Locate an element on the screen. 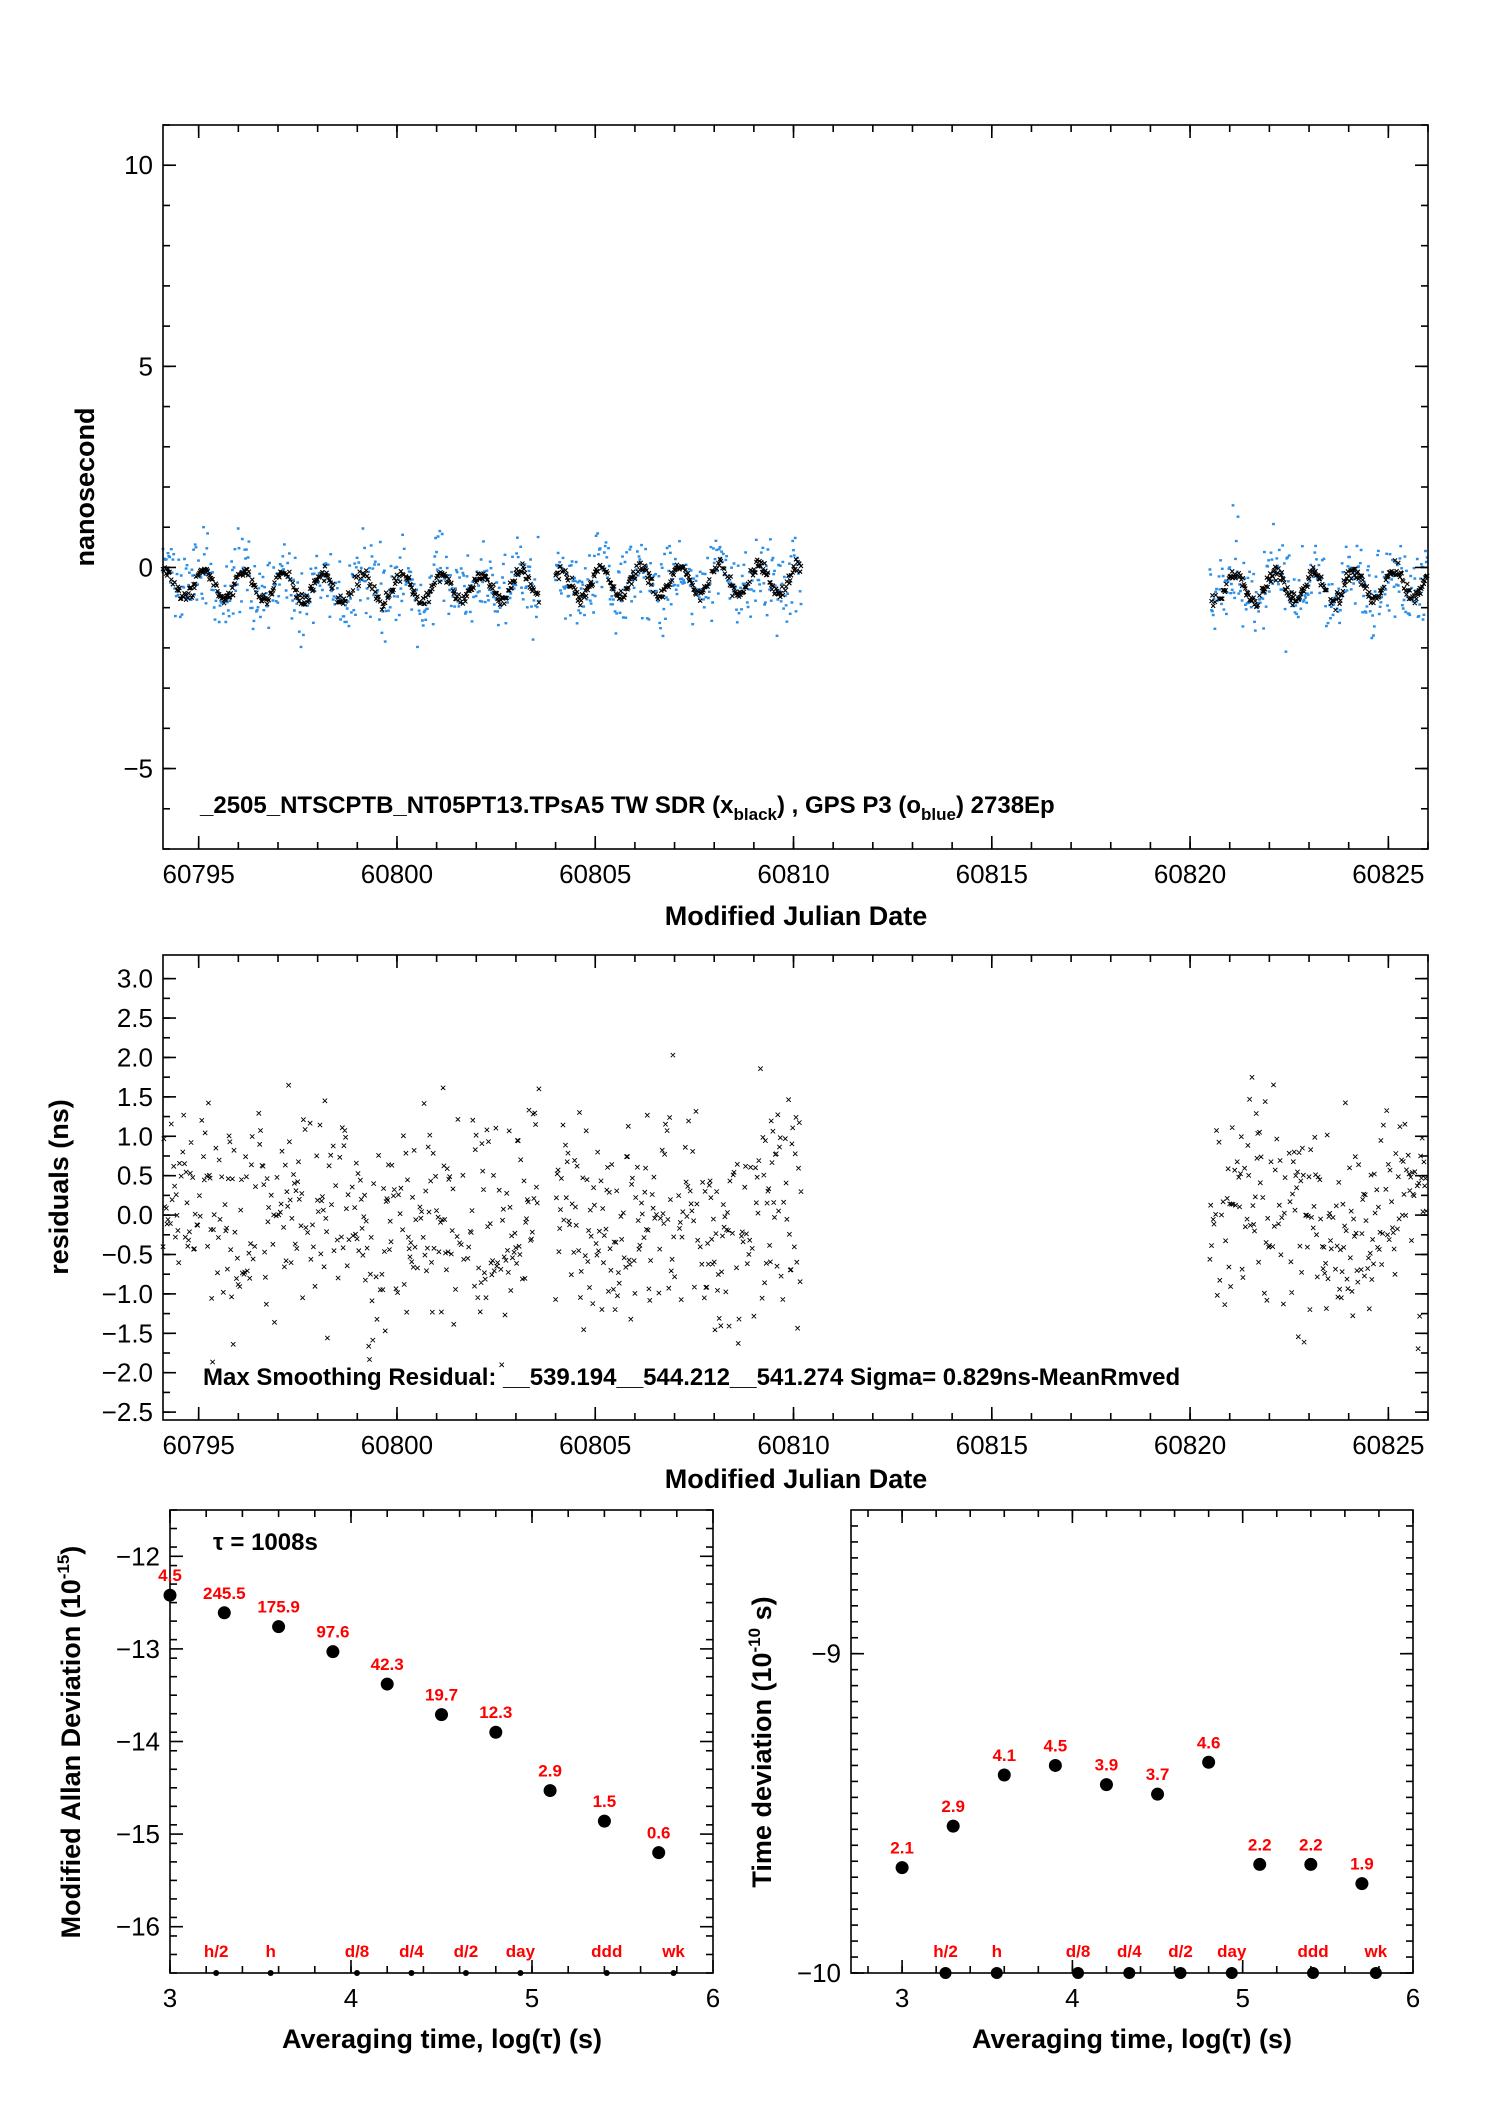 This screenshot has height=2105, width=1488. point-count-label: 2.1 is located at coordinates (902, 1848).